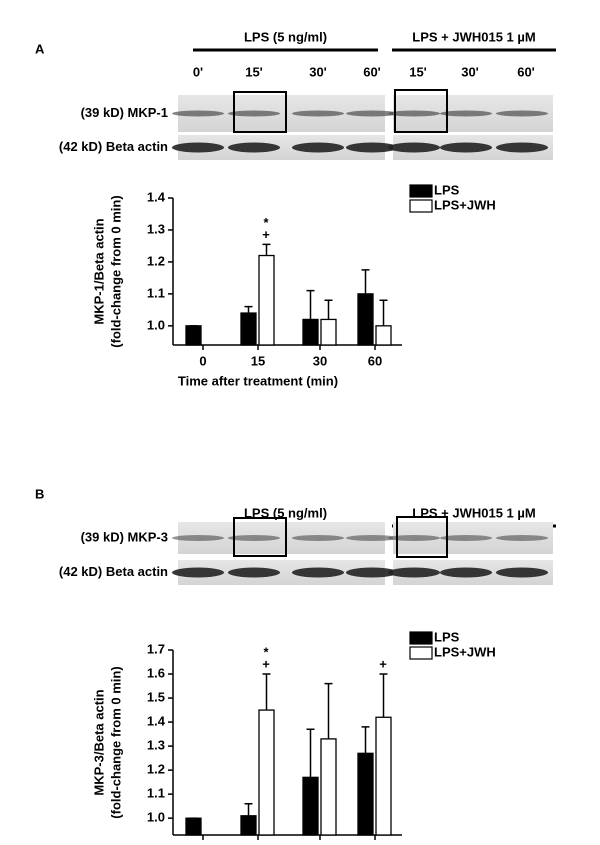  Describe the element at coordinates (124, 112) in the screenshot. I see `row-label: (39 kD) MKP-1` at that location.